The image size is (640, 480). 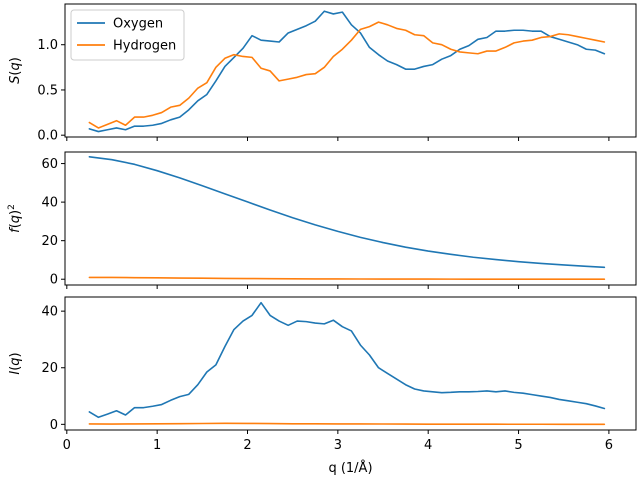 I want to click on panel-2-y-tick-label: 40, so click(x=49, y=203).